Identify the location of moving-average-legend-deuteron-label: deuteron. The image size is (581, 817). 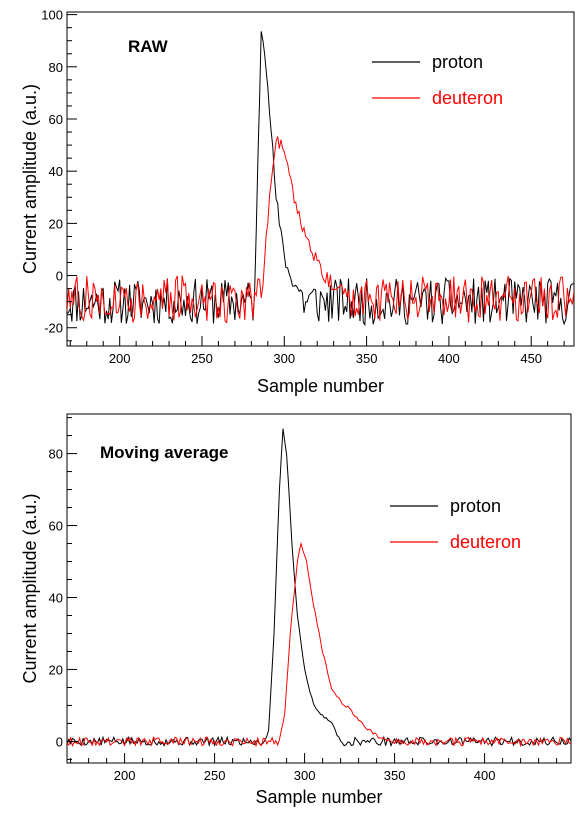
(485, 542).